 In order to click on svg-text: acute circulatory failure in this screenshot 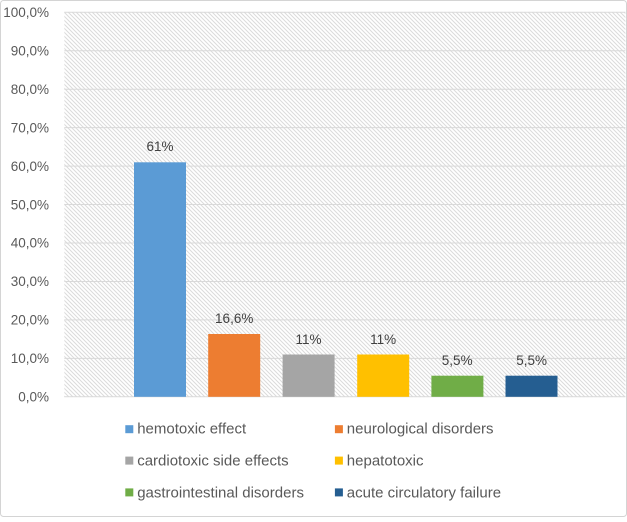, I will do `click(424, 492)`.